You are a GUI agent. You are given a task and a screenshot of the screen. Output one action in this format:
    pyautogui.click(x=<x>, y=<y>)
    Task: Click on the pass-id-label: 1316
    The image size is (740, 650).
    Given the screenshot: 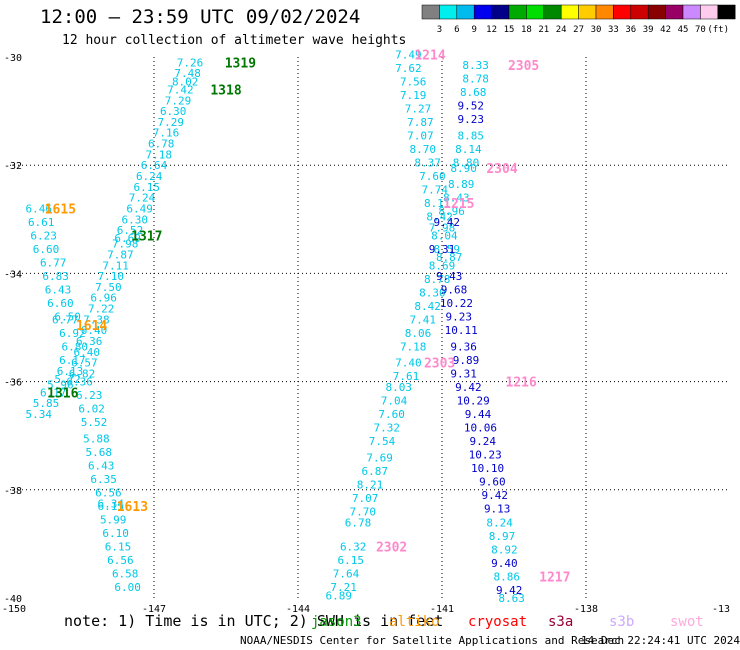 What is the action you would take?
    pyautogui.click(x=62, y=393)
    